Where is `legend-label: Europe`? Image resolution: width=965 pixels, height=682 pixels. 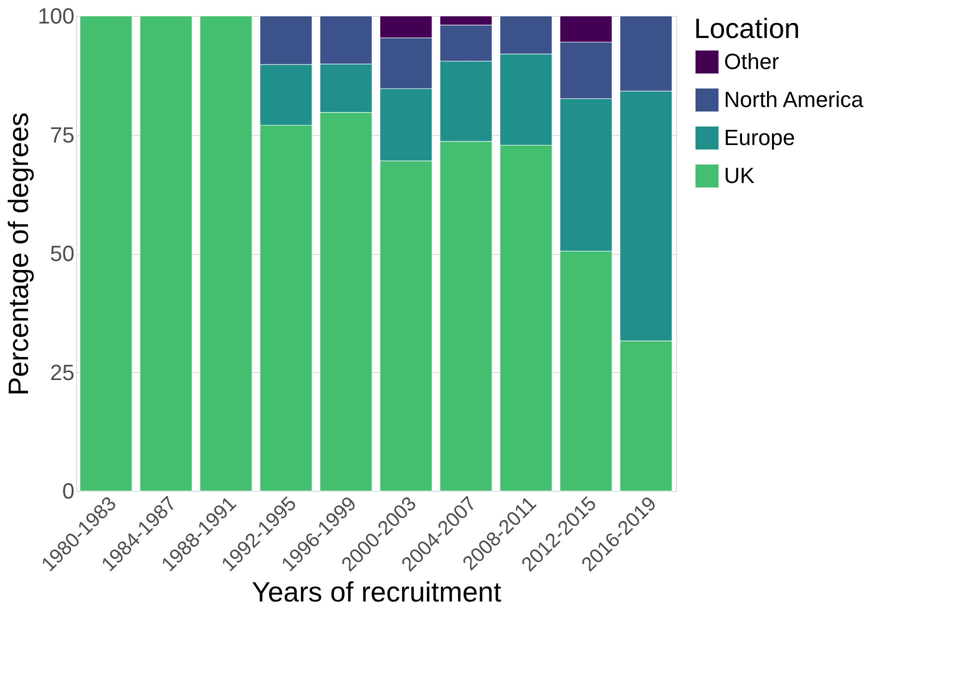
legend-label: Europe is located at coordinates (759, 137).